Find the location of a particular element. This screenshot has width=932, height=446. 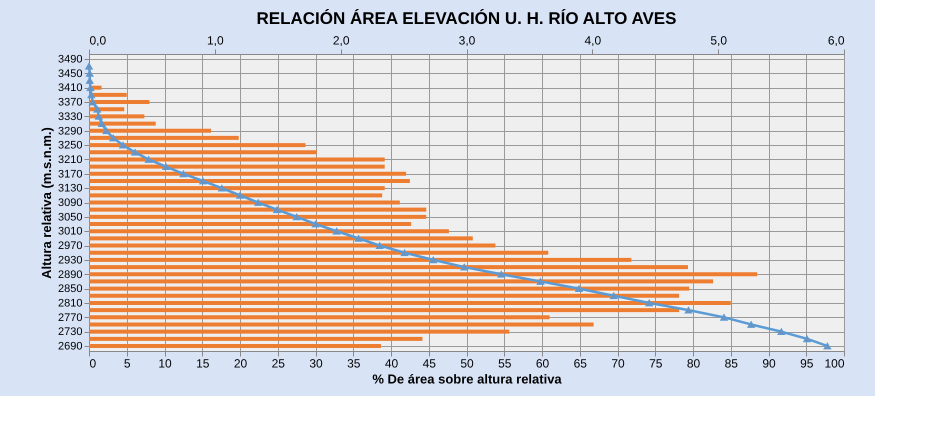

x-tick-label: 25 is located at coordinates (279, 363).